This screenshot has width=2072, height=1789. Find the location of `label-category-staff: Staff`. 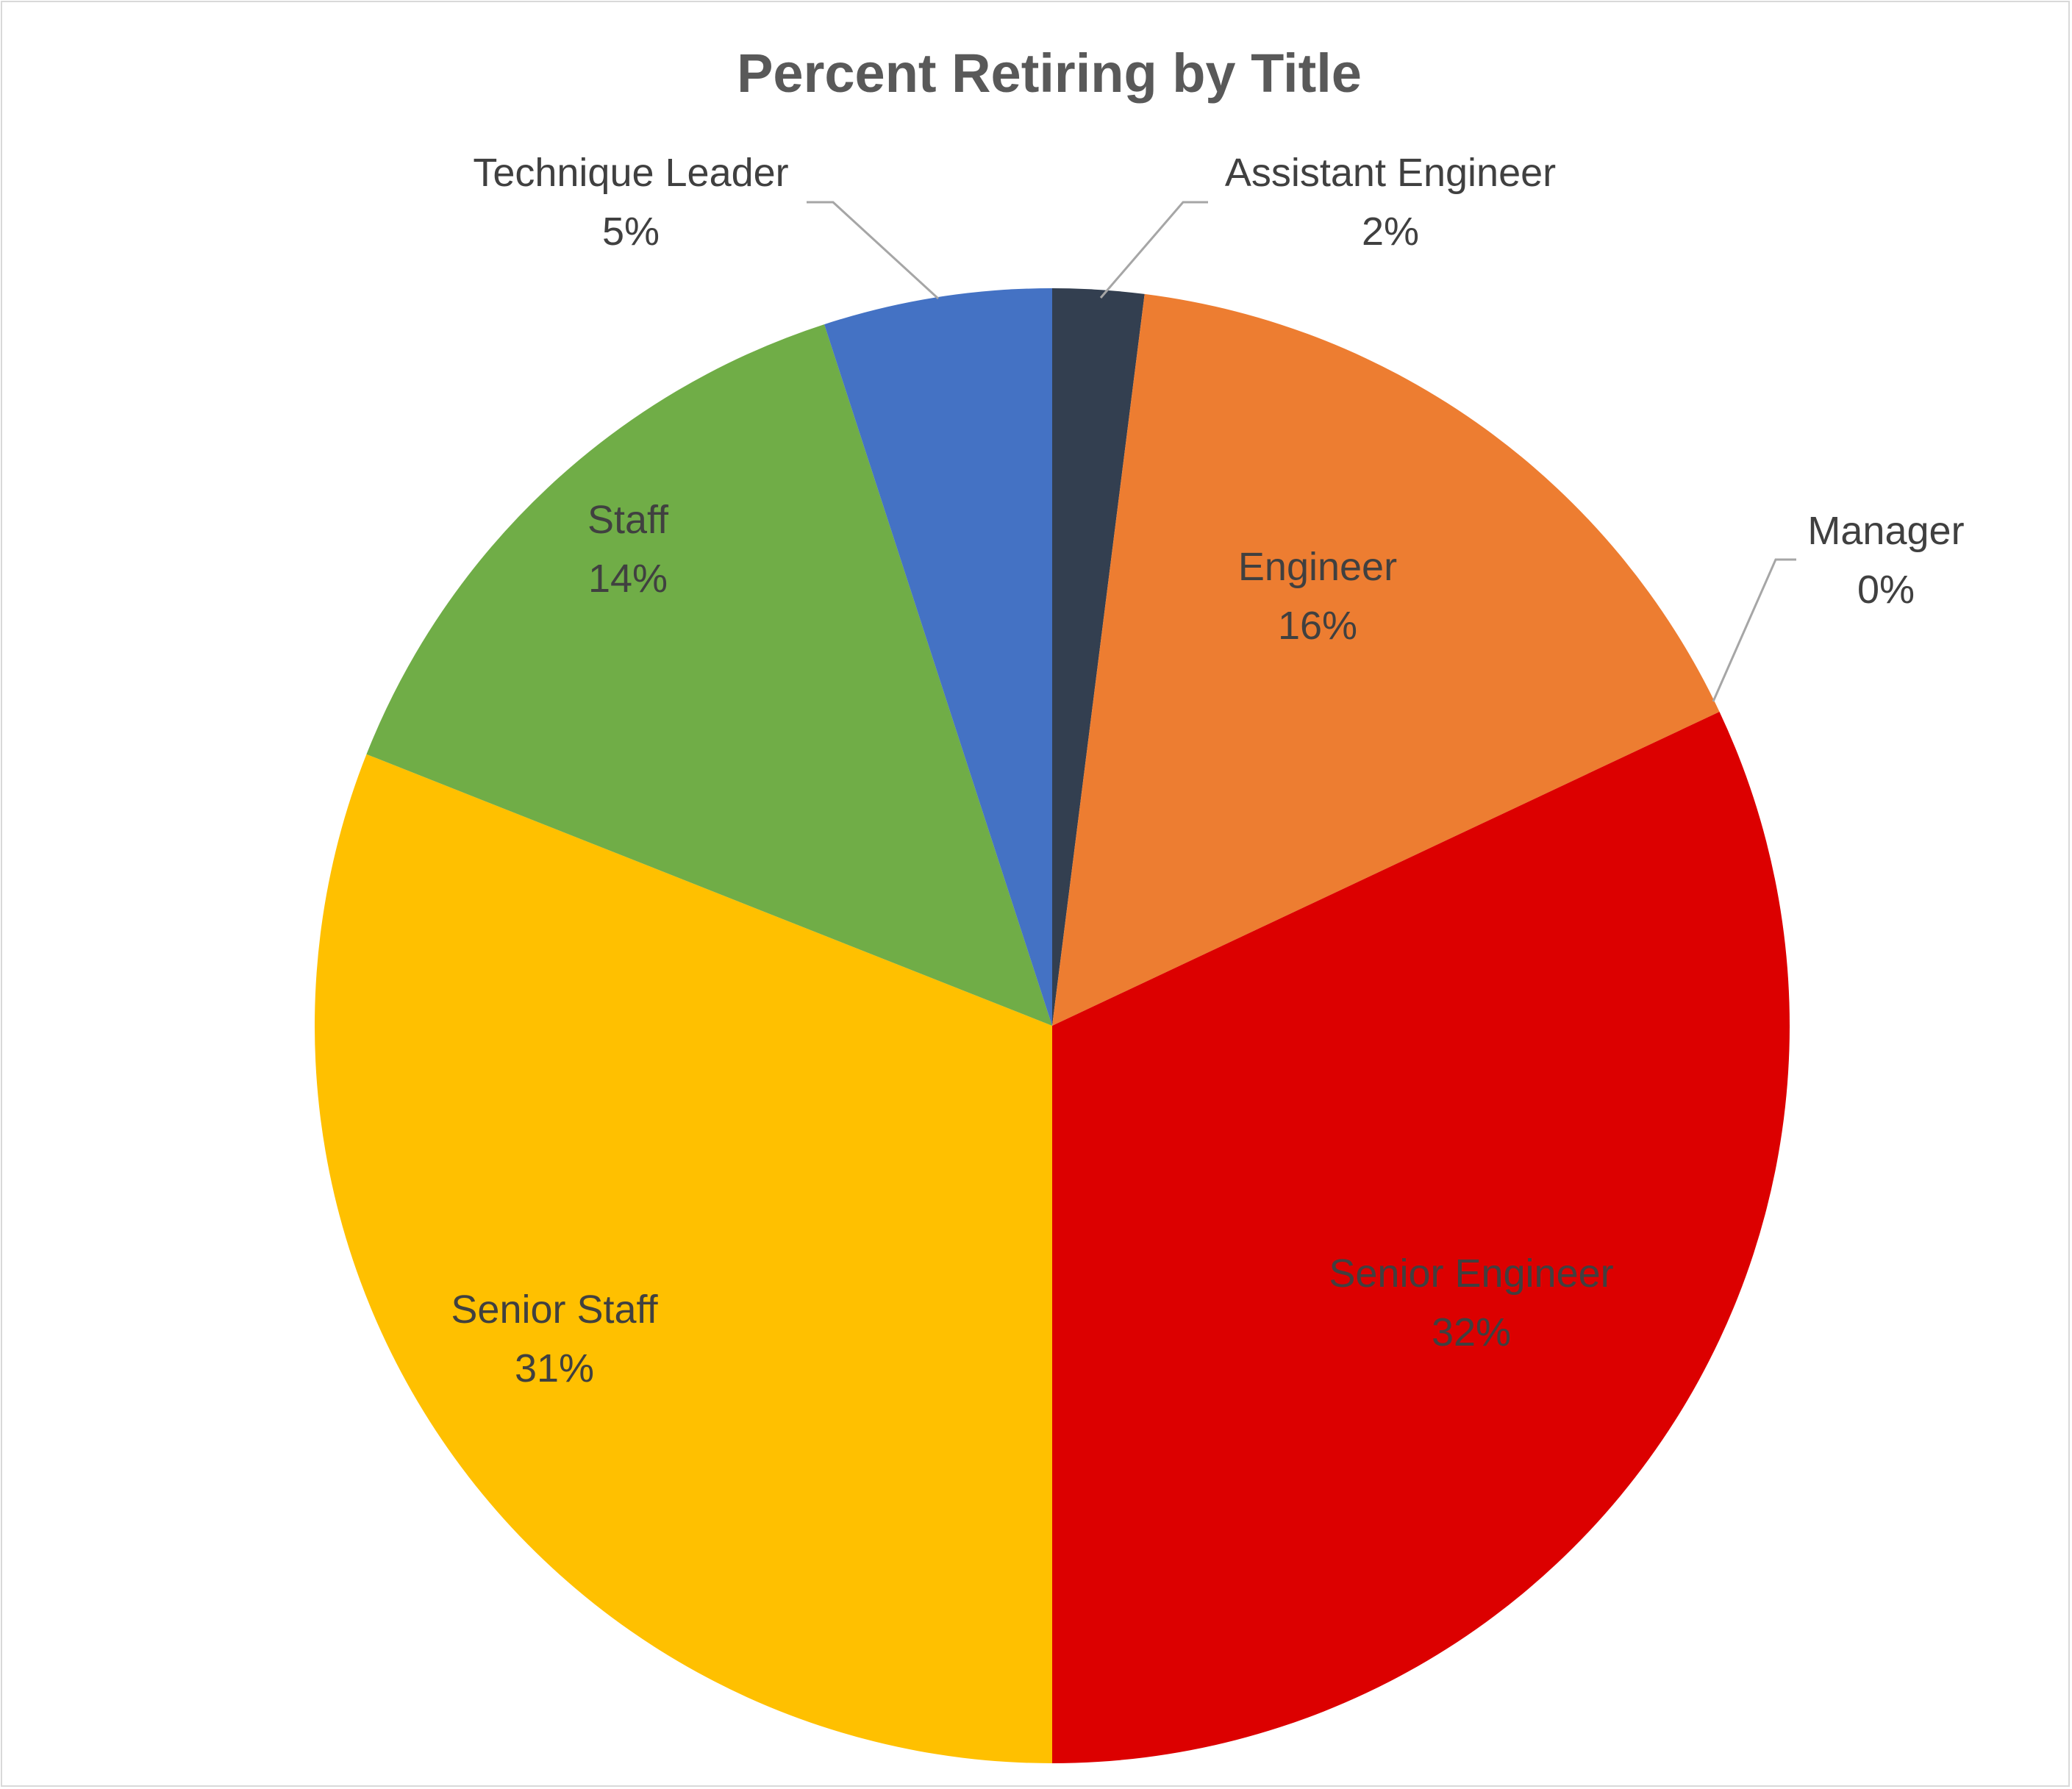

label-category-staff: Staff is located at coordinates (628, 520).